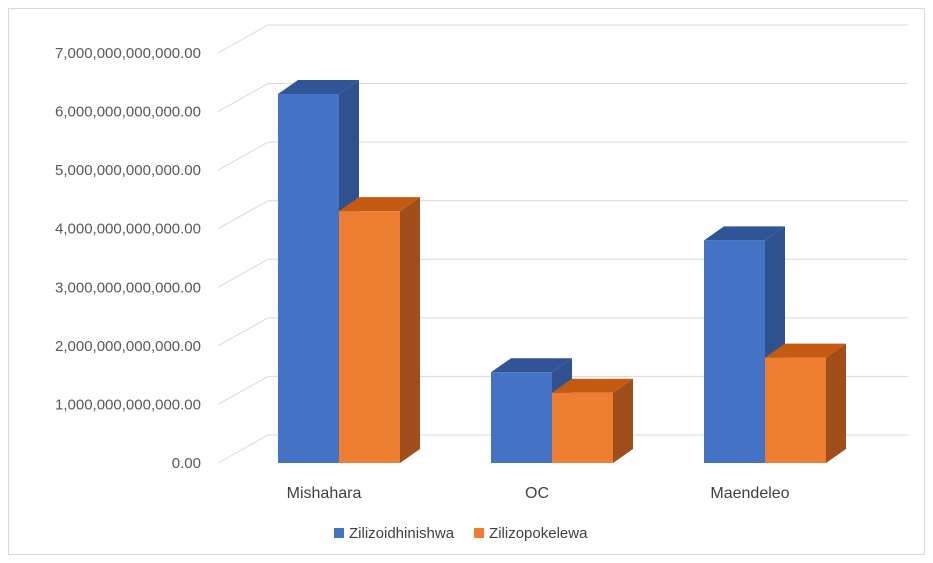 The width and height of the screenshot is (933, 563). I want to click on x-category-label-1: OC, so click(537, 493).